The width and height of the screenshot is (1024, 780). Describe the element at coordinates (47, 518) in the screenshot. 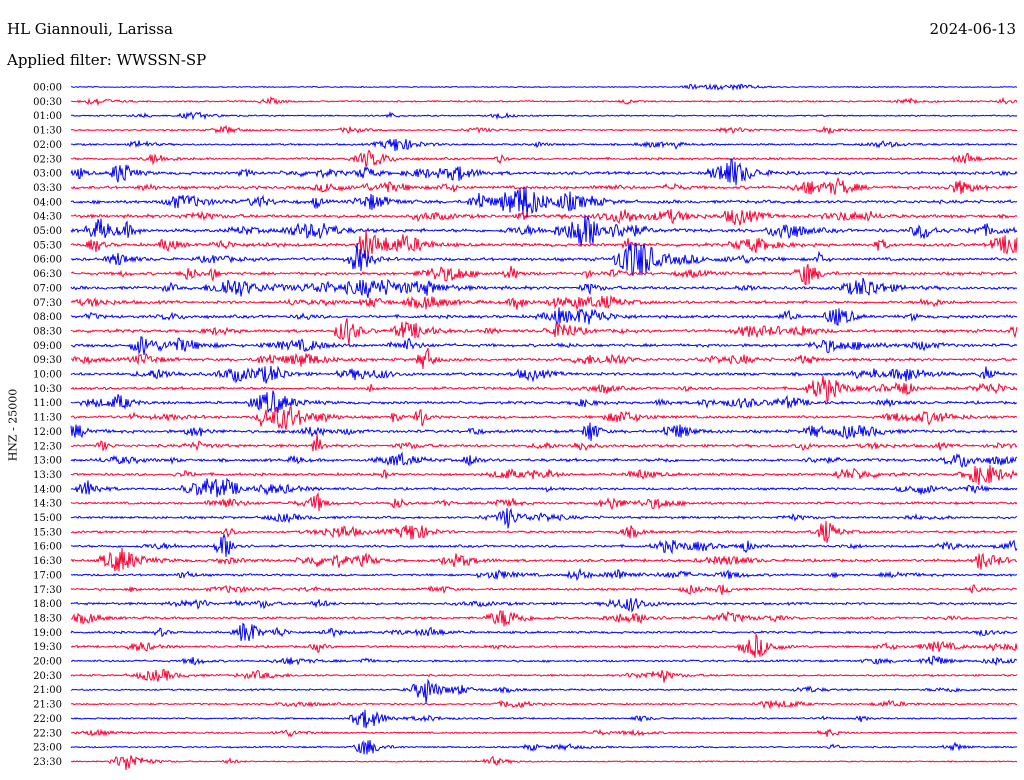

I see `row-label: 15:00` at that location.